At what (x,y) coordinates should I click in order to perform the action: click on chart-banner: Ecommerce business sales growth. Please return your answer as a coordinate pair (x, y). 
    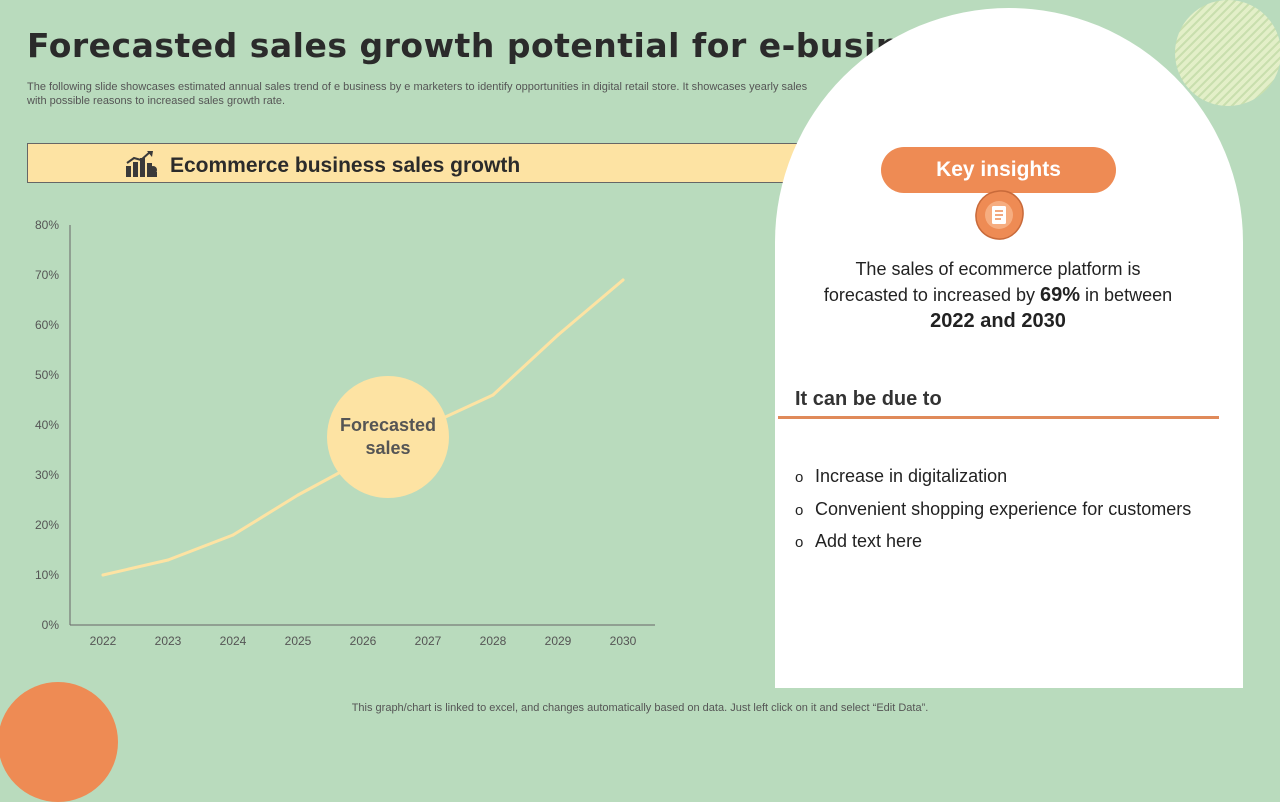
    Looking at the image, I should click on (422, 163).